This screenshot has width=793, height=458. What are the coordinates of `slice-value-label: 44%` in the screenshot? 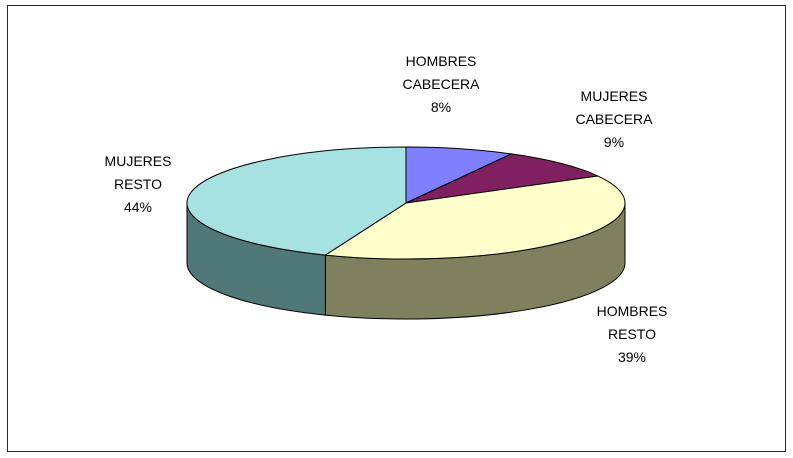 It's located at (138, 207).